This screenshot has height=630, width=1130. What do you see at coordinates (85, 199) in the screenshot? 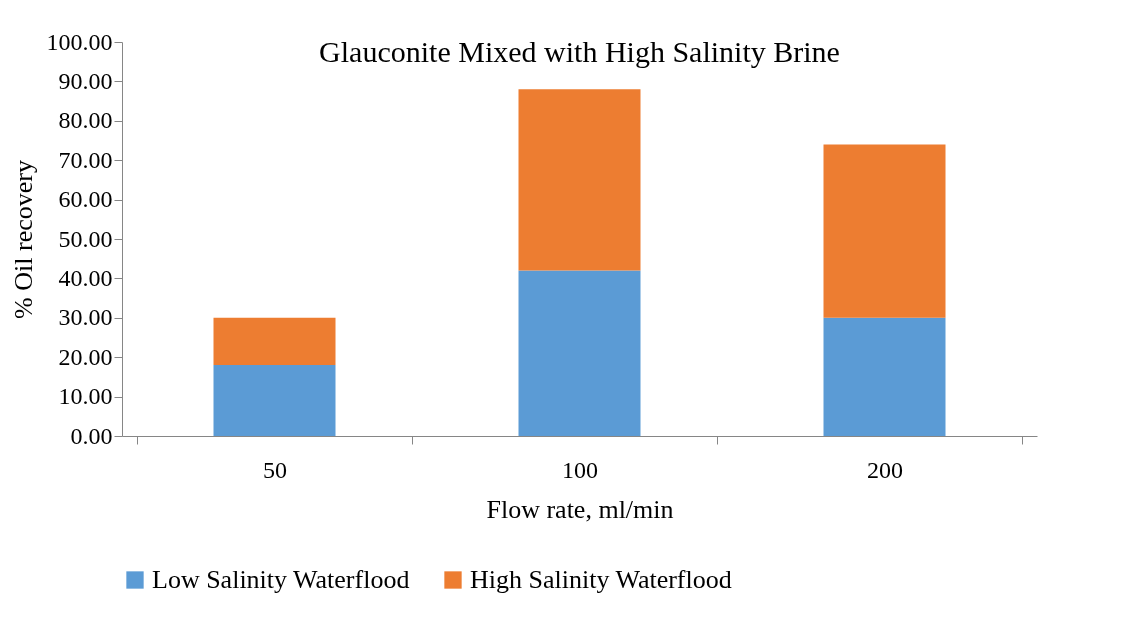
I see `y-tick-label: 60.00` at bounding box center [85, 199].